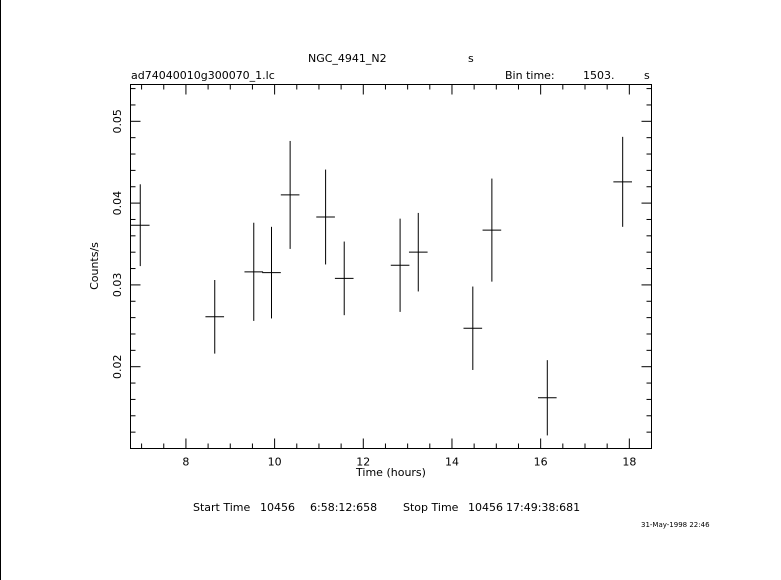  I want to click on bin-time-unit: s, so click(647, 75).